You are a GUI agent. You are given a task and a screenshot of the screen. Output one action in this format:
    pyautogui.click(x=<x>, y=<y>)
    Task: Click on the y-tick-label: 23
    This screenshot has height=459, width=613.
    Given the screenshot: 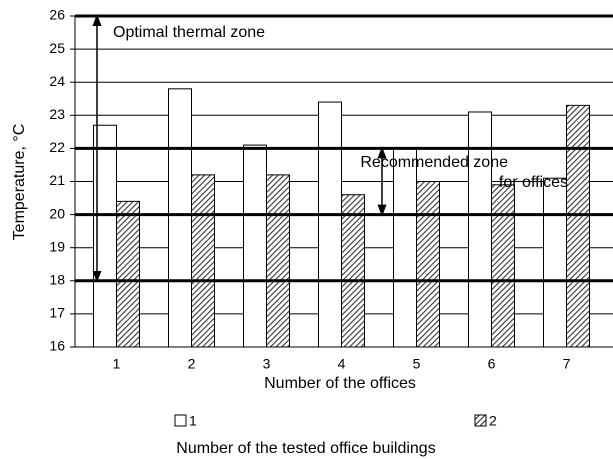 What is the action you would take?
    pyautogui.click(x=57, y=114)
    